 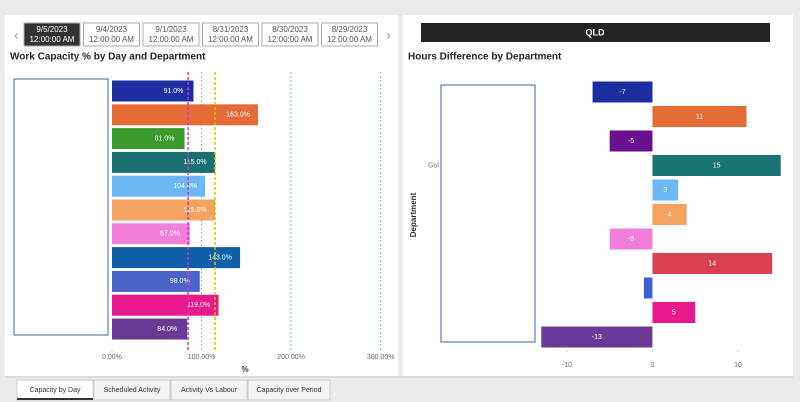 I want to click on x-tick-label: 100.00%, so click(x=202, y=357).